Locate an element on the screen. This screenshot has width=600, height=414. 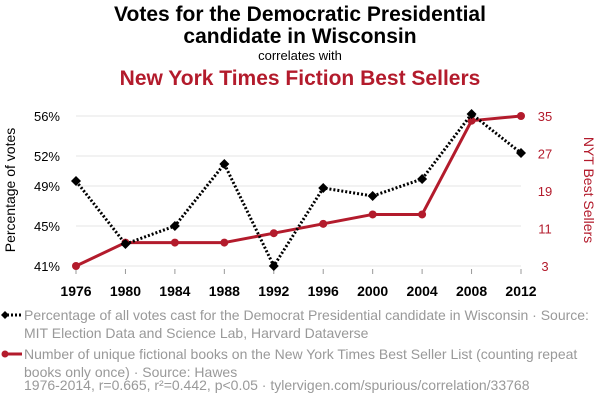
legend-swatch-series2 is located at coordinates (11, 354).